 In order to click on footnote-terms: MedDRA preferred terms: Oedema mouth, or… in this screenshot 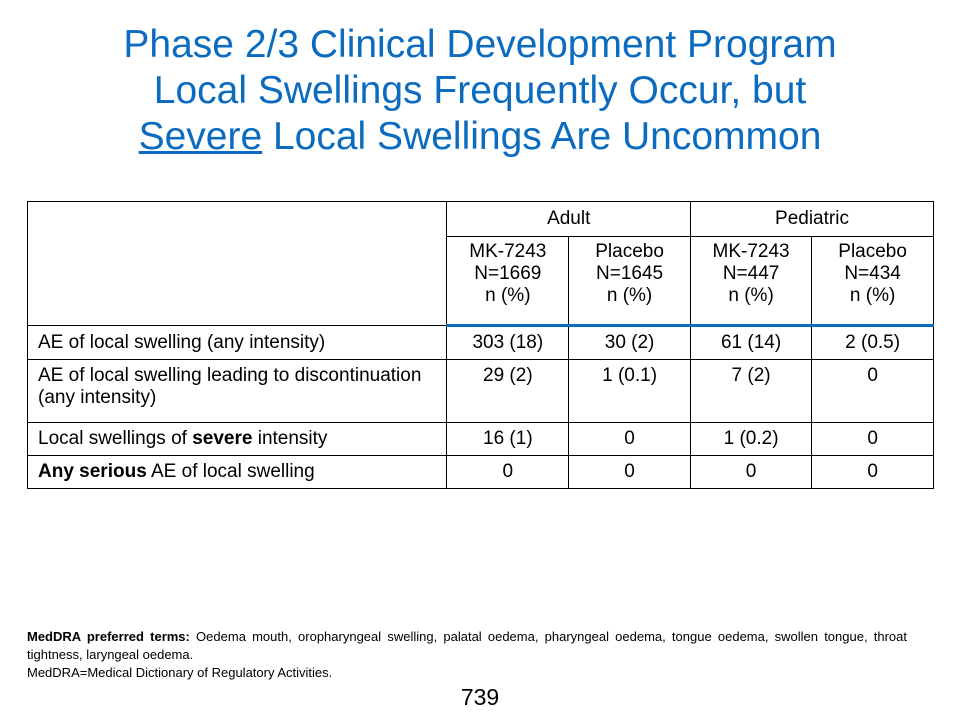, I will do `click(467, 646)`.